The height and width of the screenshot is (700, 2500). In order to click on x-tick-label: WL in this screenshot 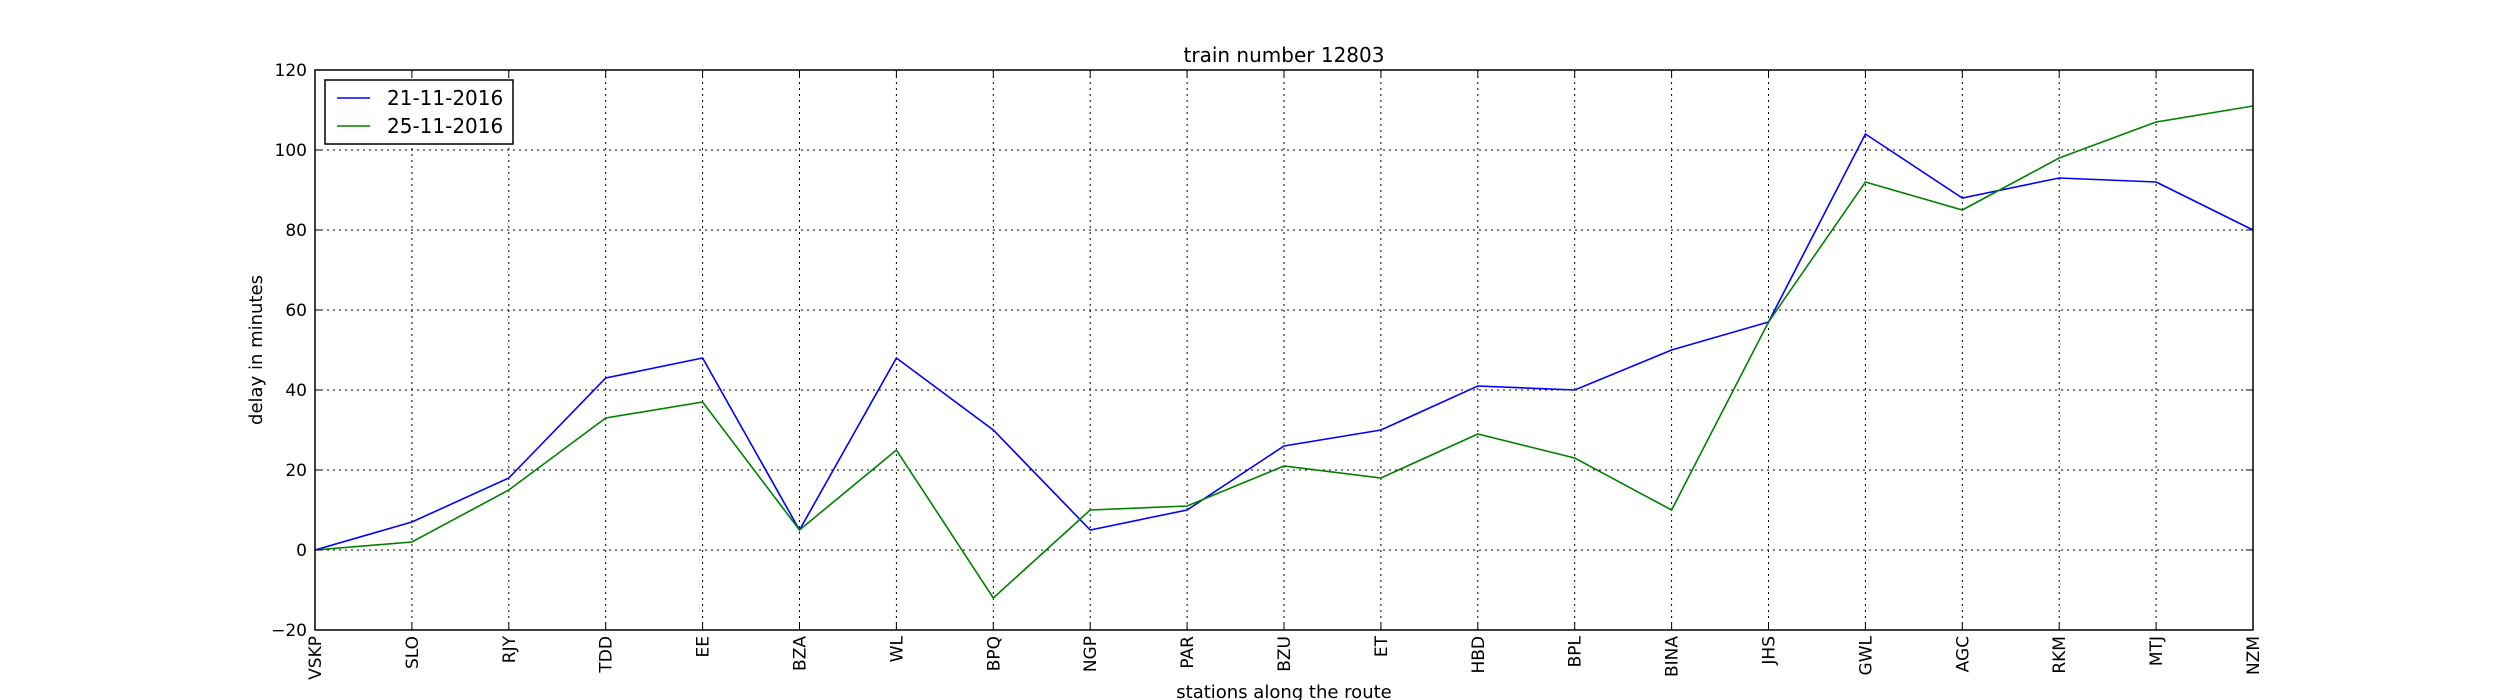, I will do `click(897, 648)`.